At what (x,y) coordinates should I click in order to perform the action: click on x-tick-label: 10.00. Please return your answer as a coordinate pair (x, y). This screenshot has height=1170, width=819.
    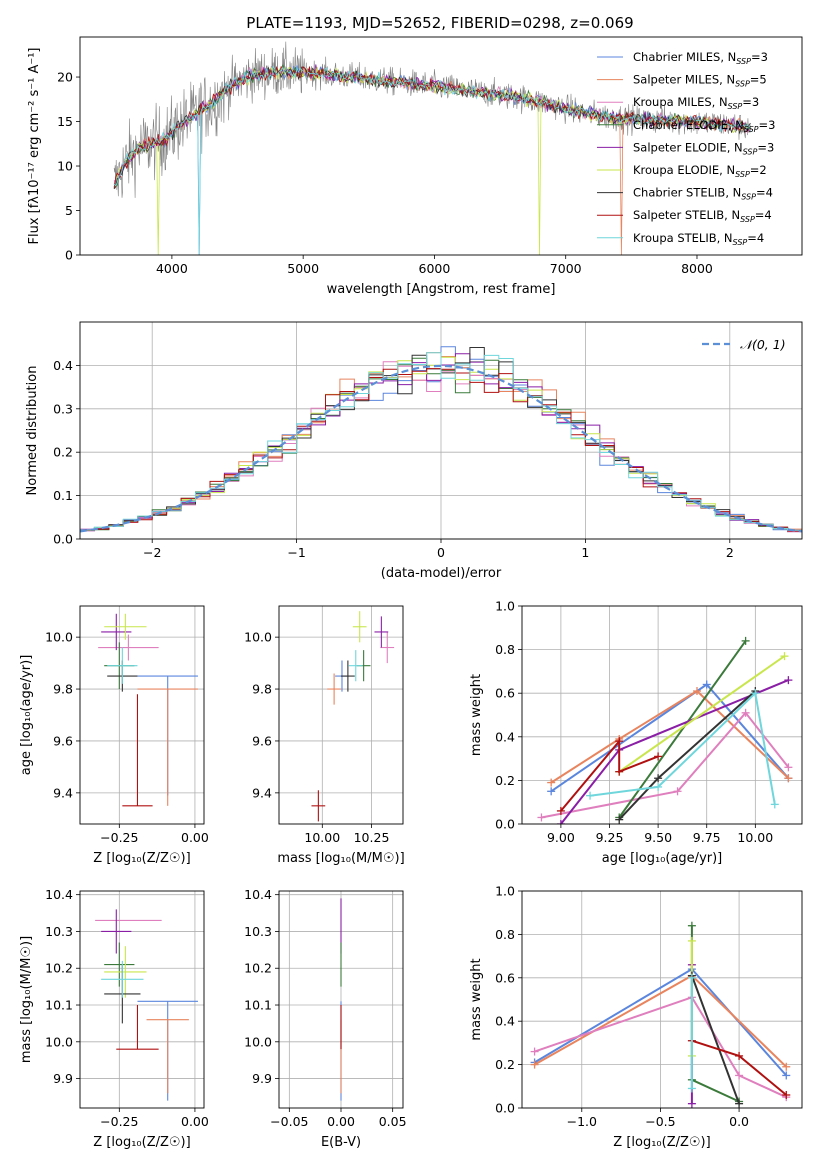
    Looking at the image, I should click on (322, 837).